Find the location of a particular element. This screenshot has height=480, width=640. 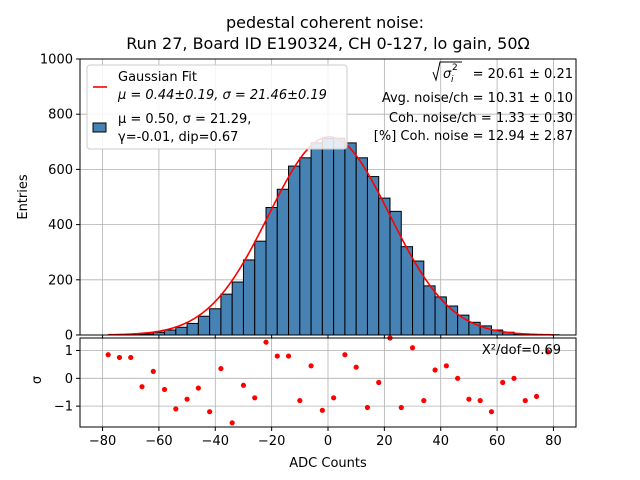

avg-noise-text: Avg. noise/ch = 10.31 ± 0.10 is located at coordinates (477, 98).